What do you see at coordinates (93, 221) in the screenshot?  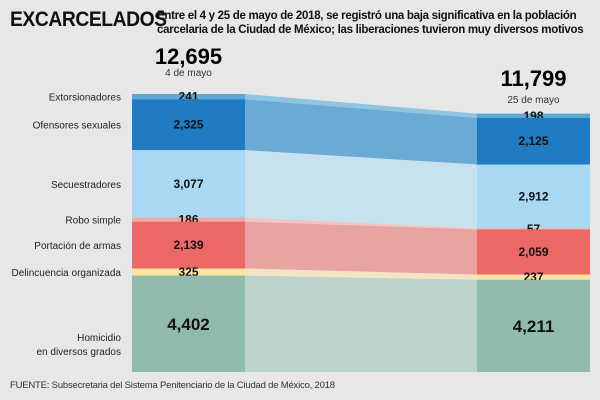 I see `category-label: Robo simple` at bounding box center [93, 221].